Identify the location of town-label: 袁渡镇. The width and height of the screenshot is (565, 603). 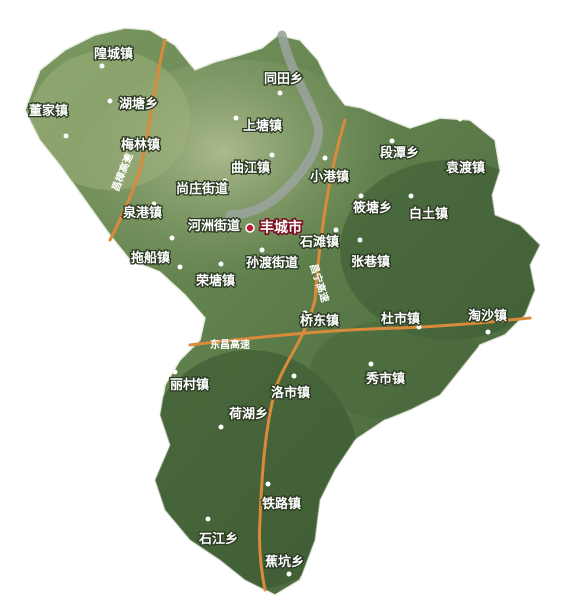
(465, 168).